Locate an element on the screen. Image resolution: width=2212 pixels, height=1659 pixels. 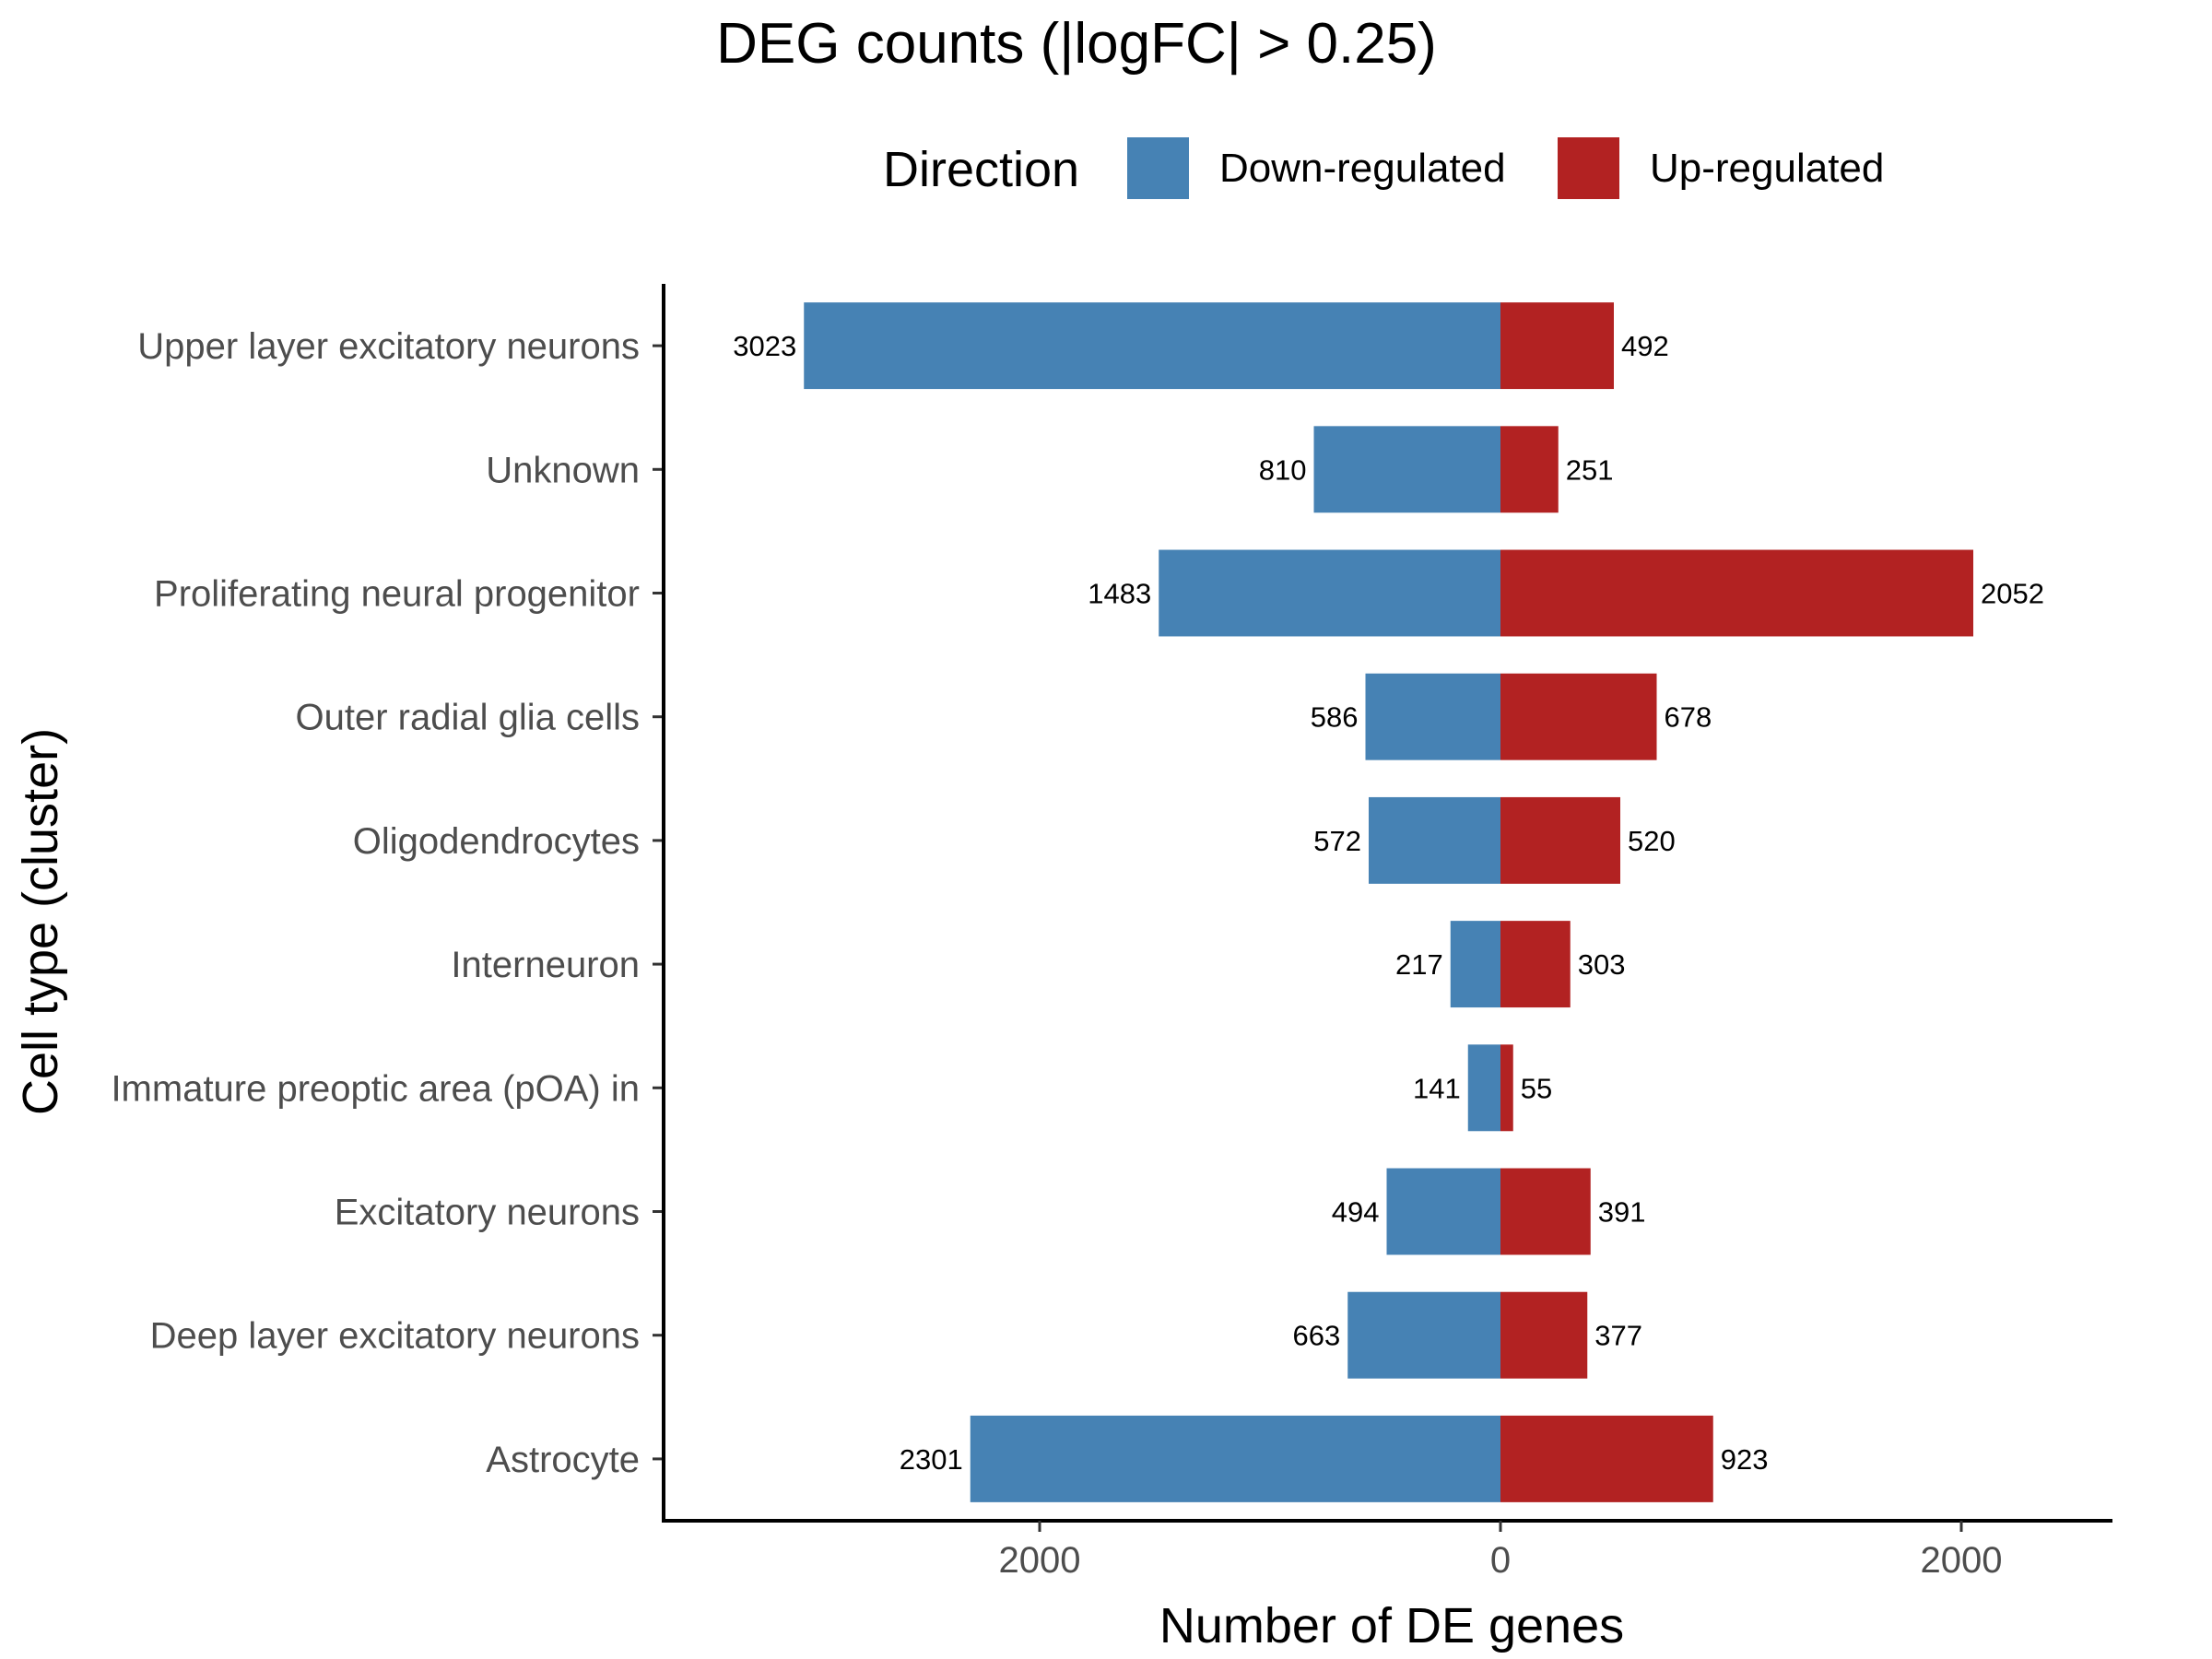
data-label-down: 217 is located at coordinates (1419, 964).